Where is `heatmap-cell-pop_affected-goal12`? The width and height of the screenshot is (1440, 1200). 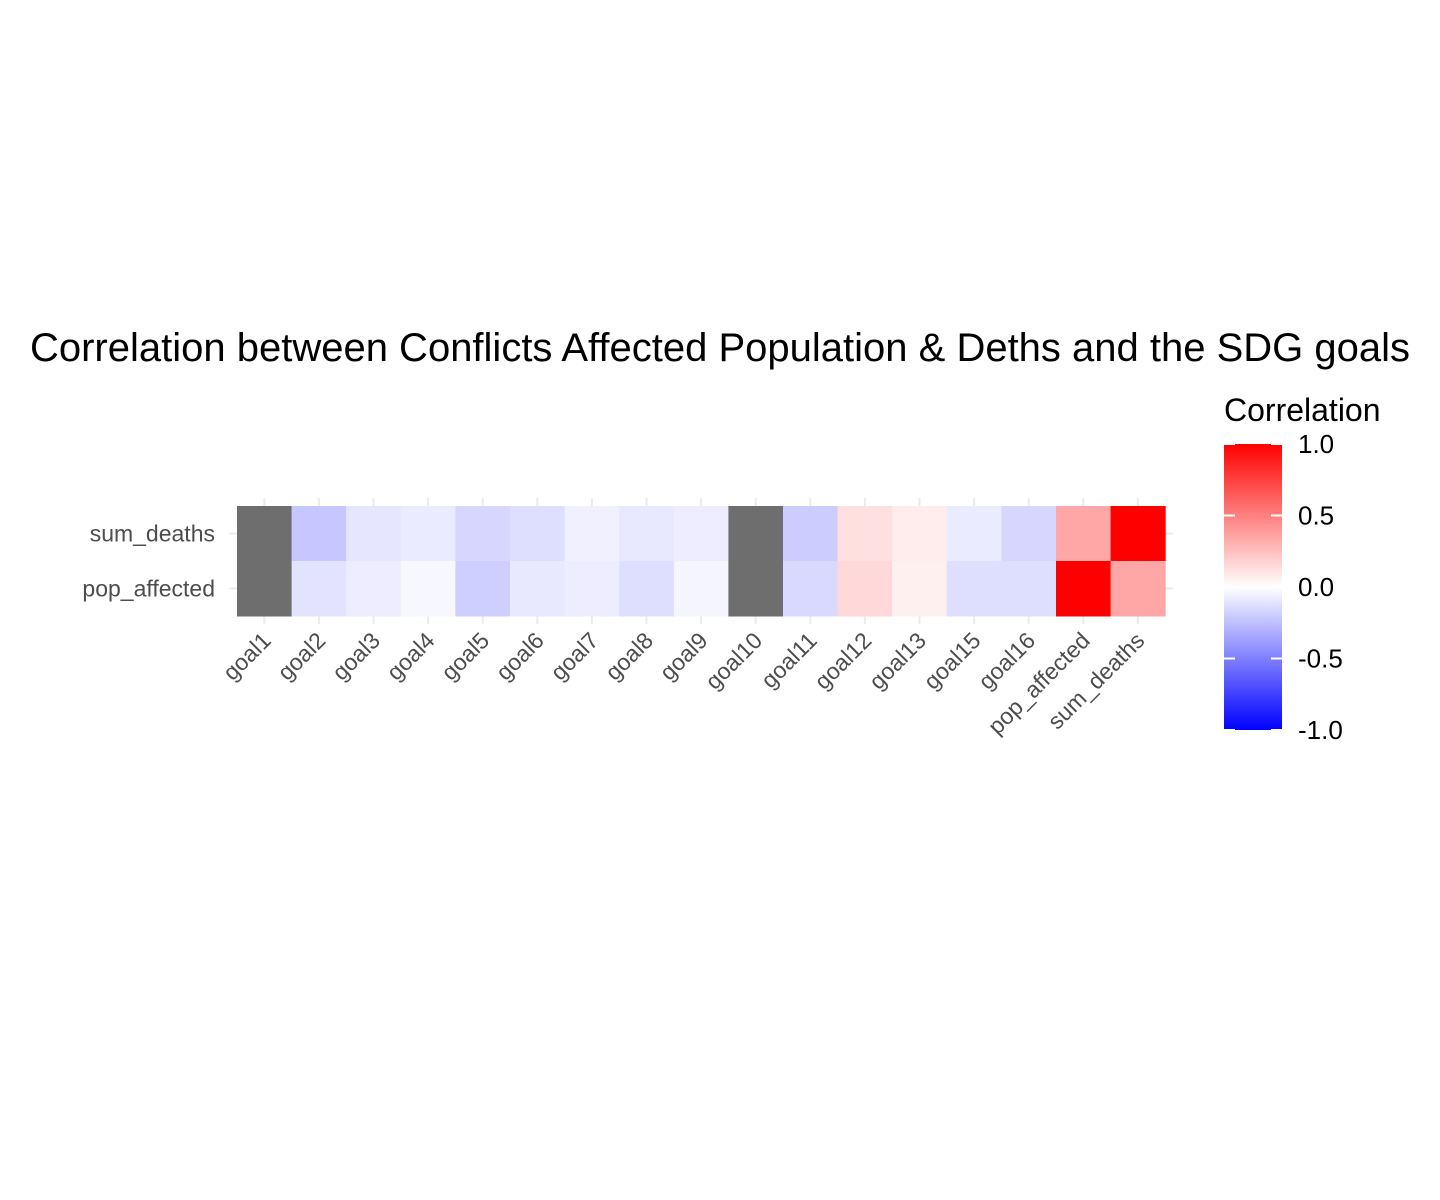 heatmap-cell-pop_affected-goal12 is located at coordinates (865, 589).